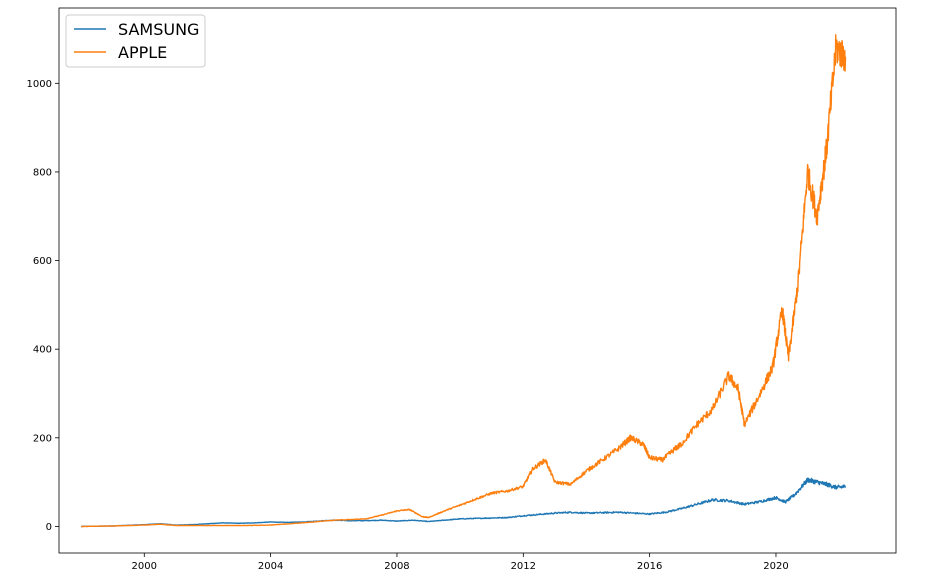  Describe the element at coordinates (775, 566) in the screenshot. I see `x-tick-label: 2020` at that location.